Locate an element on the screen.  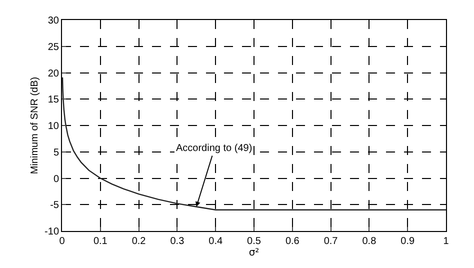
x-tick-label: 0.2 is located at coordinates (139, 241).